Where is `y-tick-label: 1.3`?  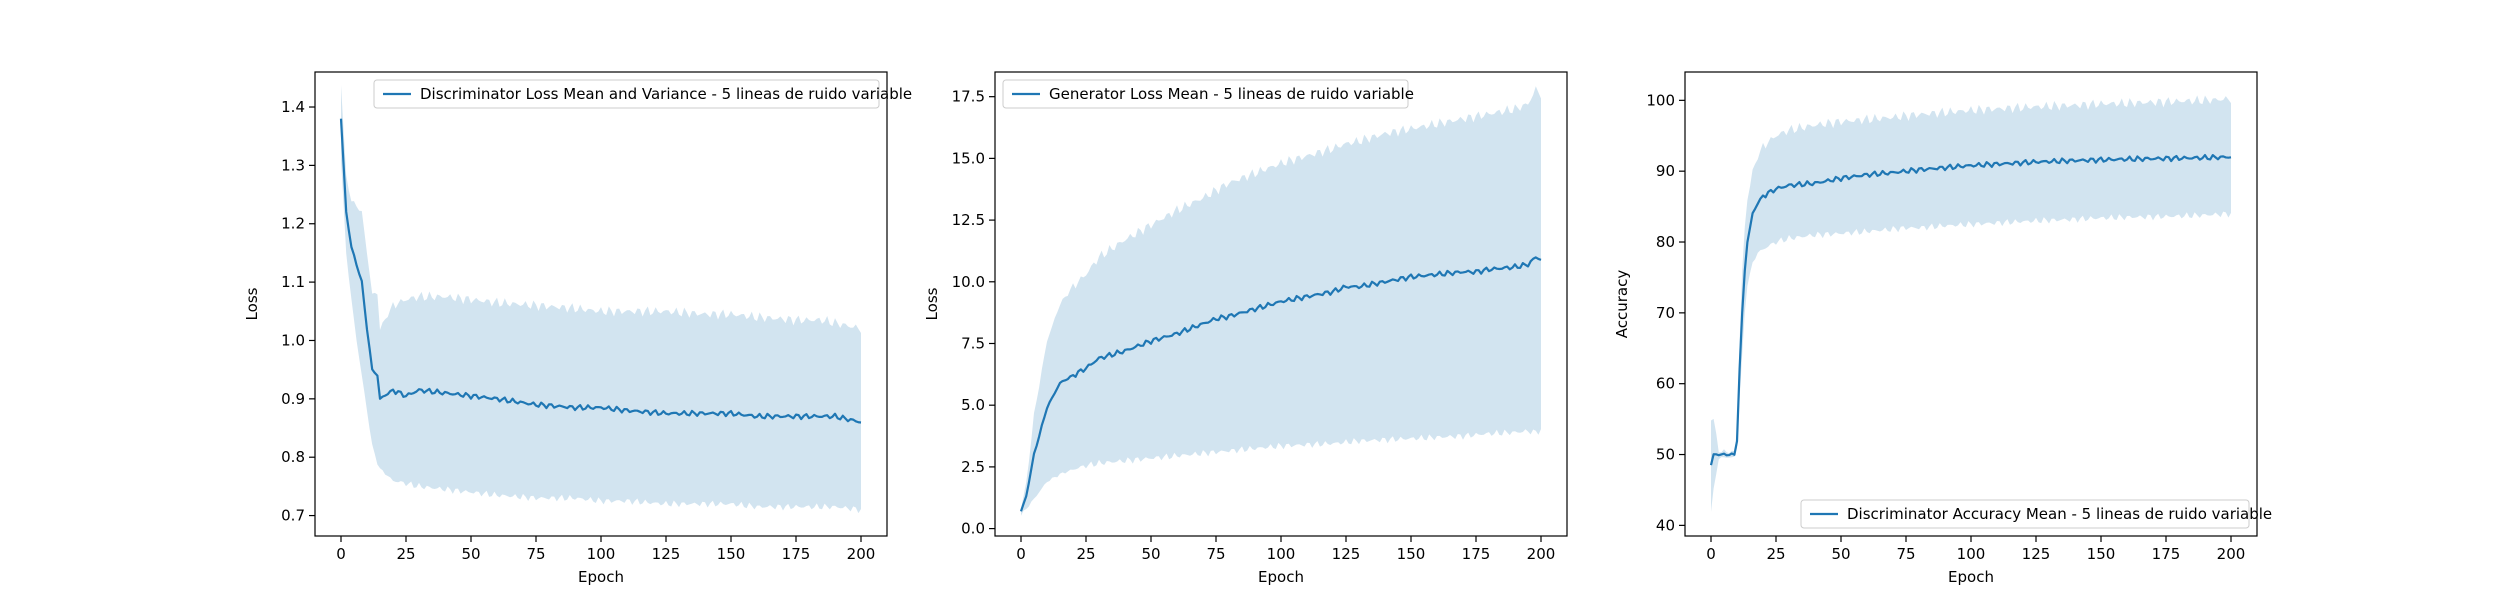
y-tick-label: 1.3 is located at coordinates (293, 165).